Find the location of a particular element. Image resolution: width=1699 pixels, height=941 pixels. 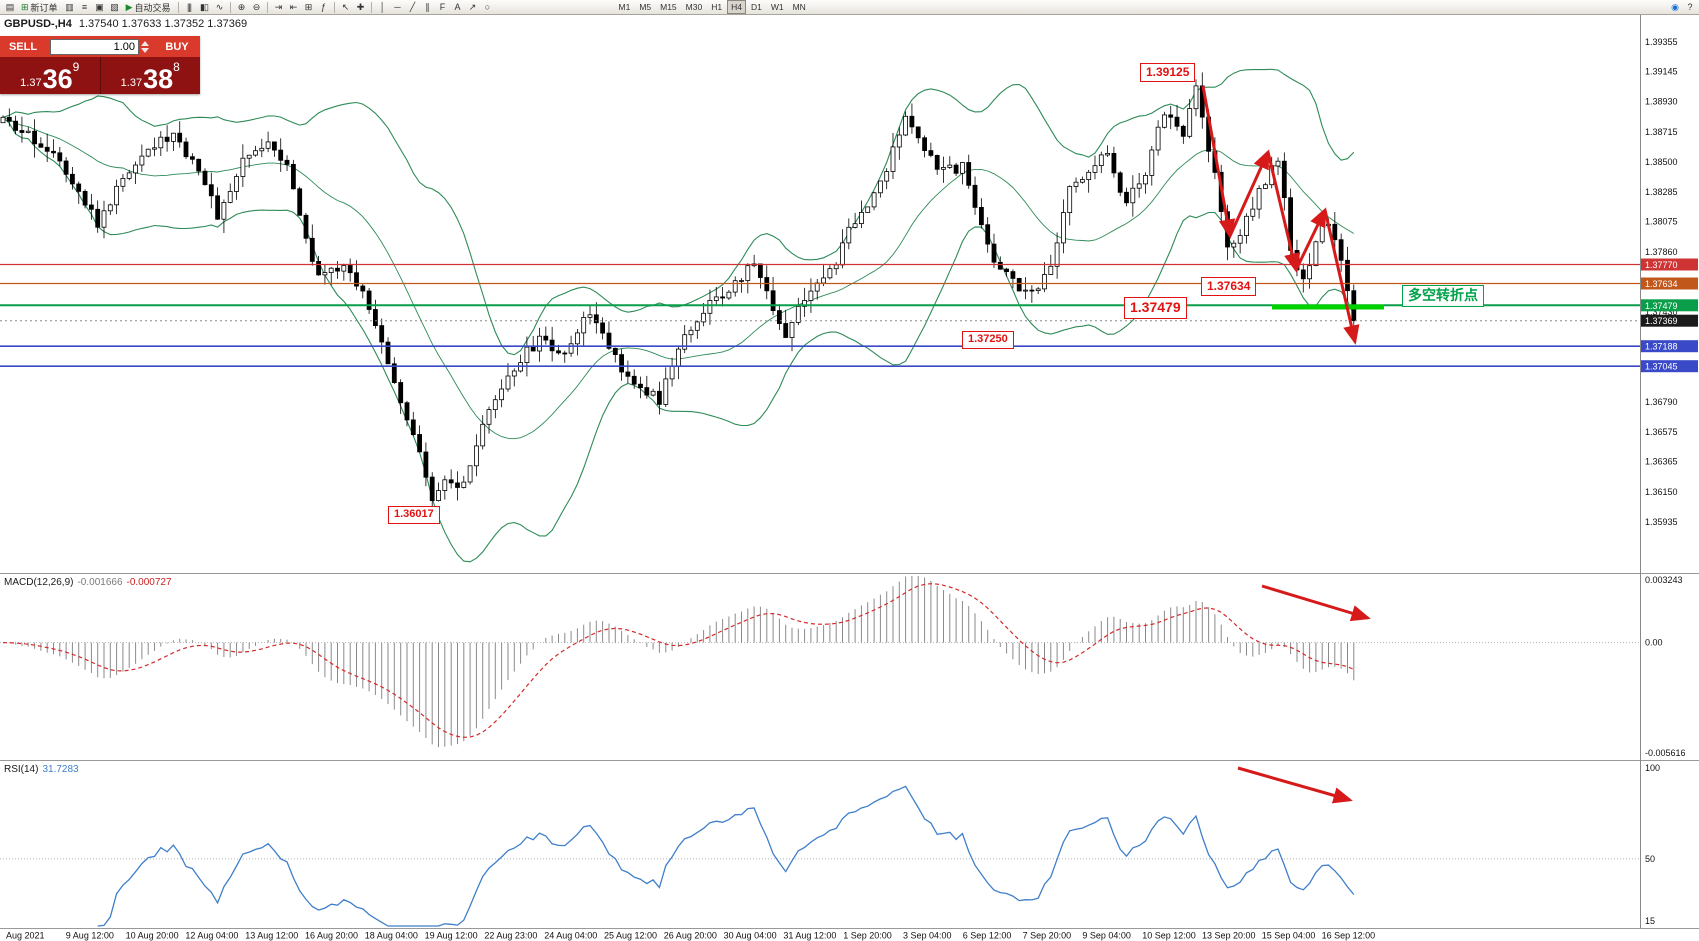

data-window-icon: ▣ is located at coordinates (99, 6).